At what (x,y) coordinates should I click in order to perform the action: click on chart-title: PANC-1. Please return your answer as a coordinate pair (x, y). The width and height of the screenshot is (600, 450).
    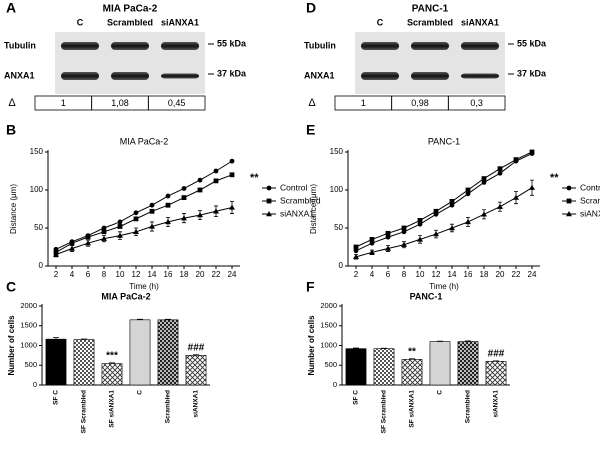
    Looking at the image, I should click on (426, 296).